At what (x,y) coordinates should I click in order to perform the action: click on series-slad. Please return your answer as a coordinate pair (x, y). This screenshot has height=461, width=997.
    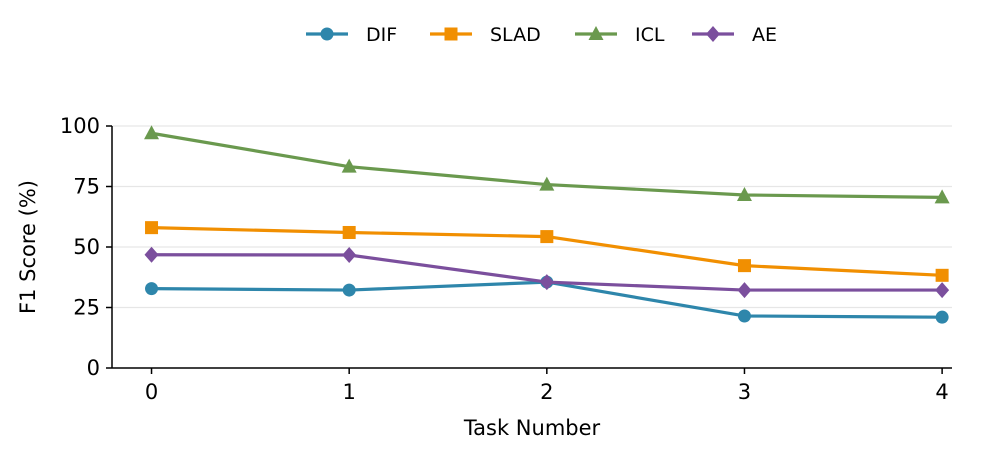
    Looking at the image, I should click on (547, 251).